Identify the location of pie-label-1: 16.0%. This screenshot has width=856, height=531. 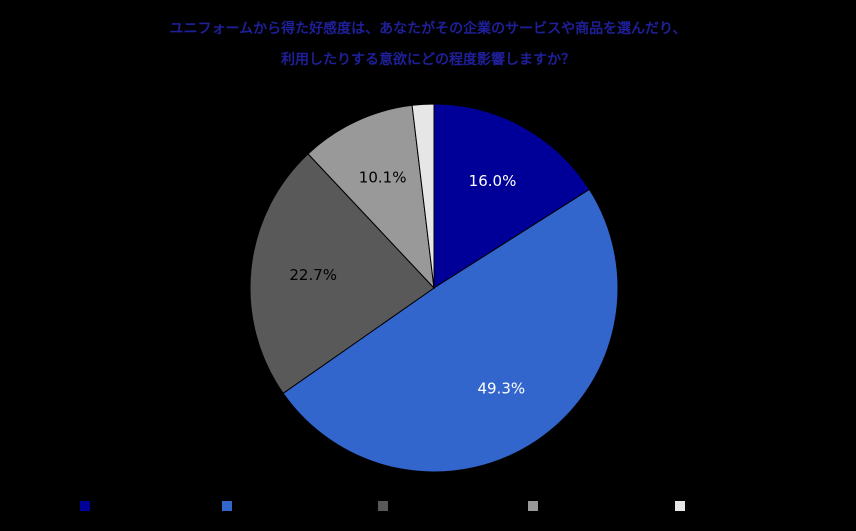
(493, 181).